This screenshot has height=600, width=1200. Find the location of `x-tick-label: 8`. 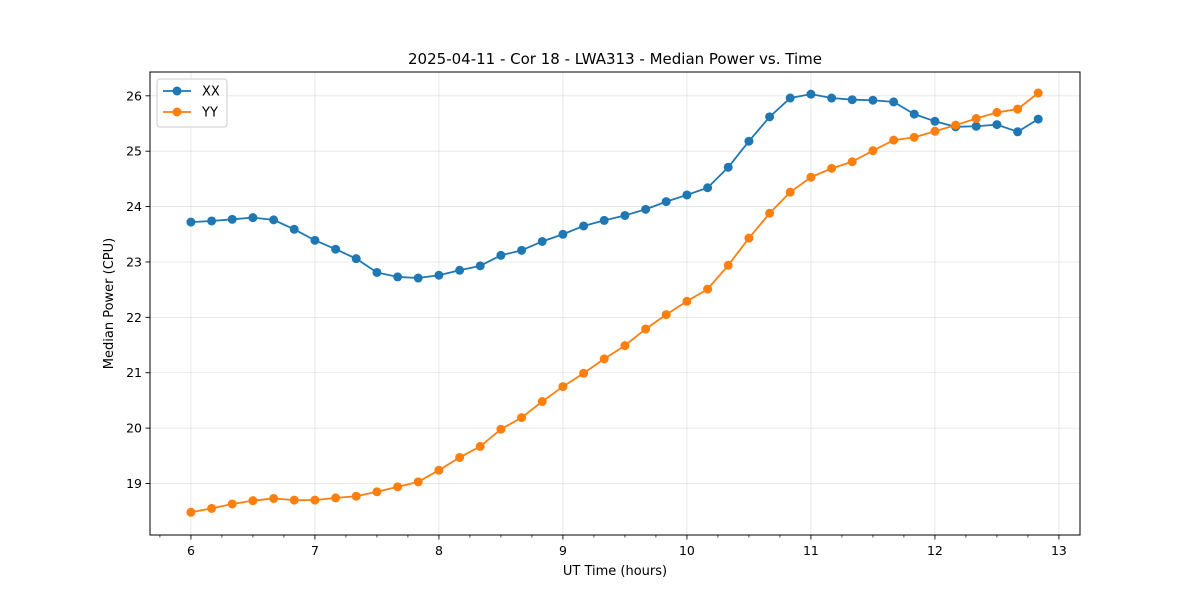

x-tick-label: 8 is located at coordinates (439, 550).